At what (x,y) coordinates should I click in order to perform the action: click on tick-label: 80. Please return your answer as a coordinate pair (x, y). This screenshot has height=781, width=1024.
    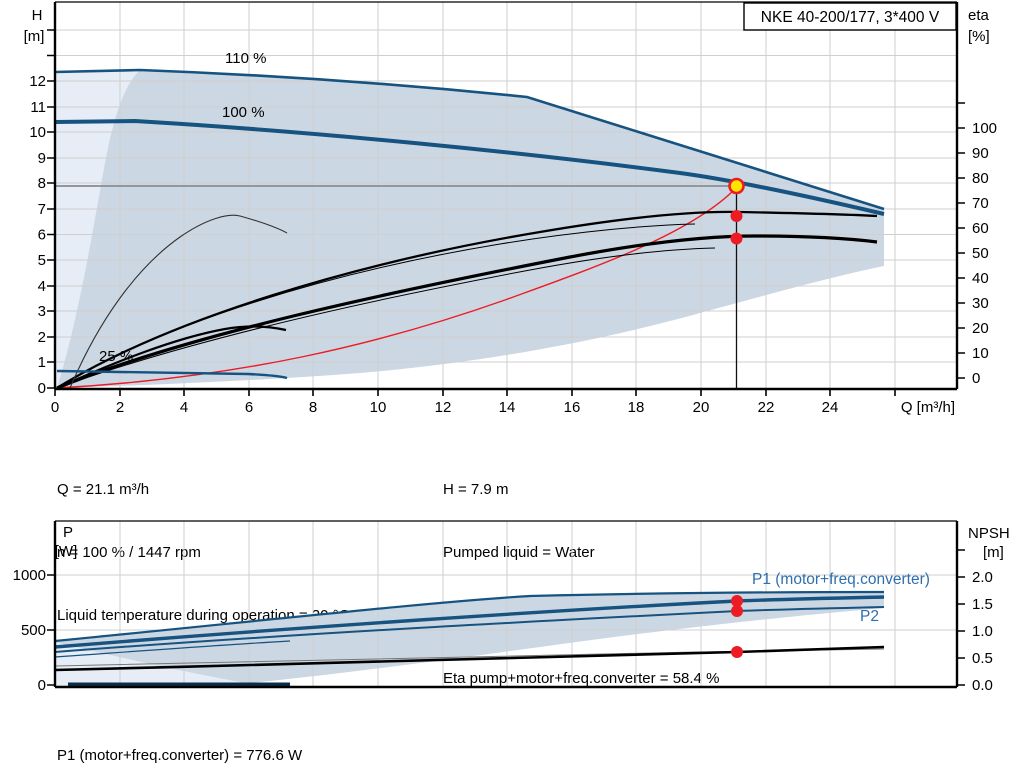
    Looking at the image, I should click on (980, 178).